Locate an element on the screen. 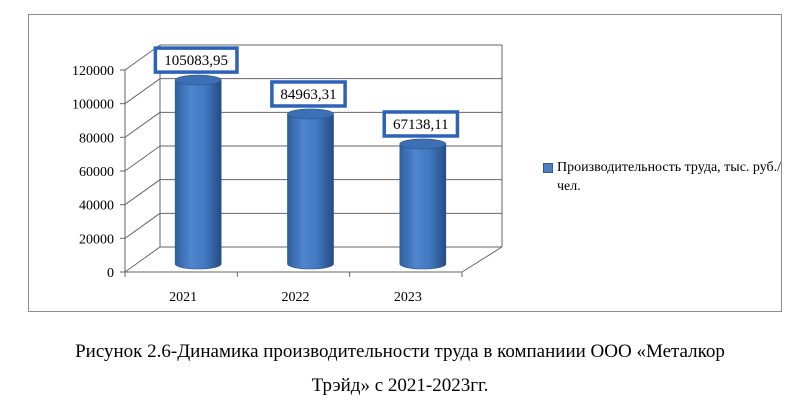 The width and height of the screenshot is (800, 408). data-label: 67138,11 is located at coordinates (421, 125).